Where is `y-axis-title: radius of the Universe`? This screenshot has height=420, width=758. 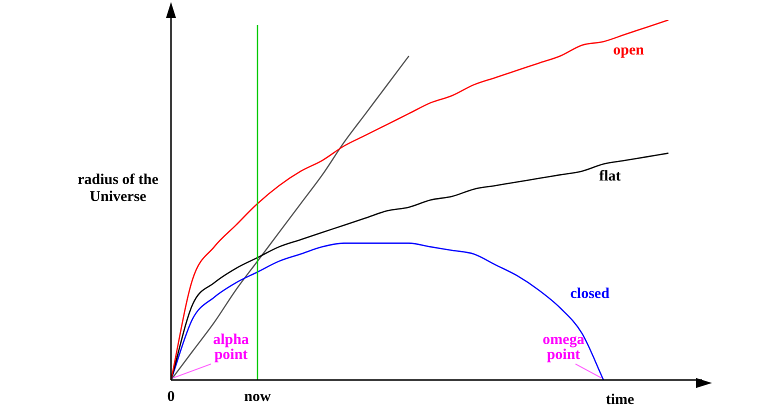
y-axis-title: radius of the Universe is located at coordinates (118, 189).